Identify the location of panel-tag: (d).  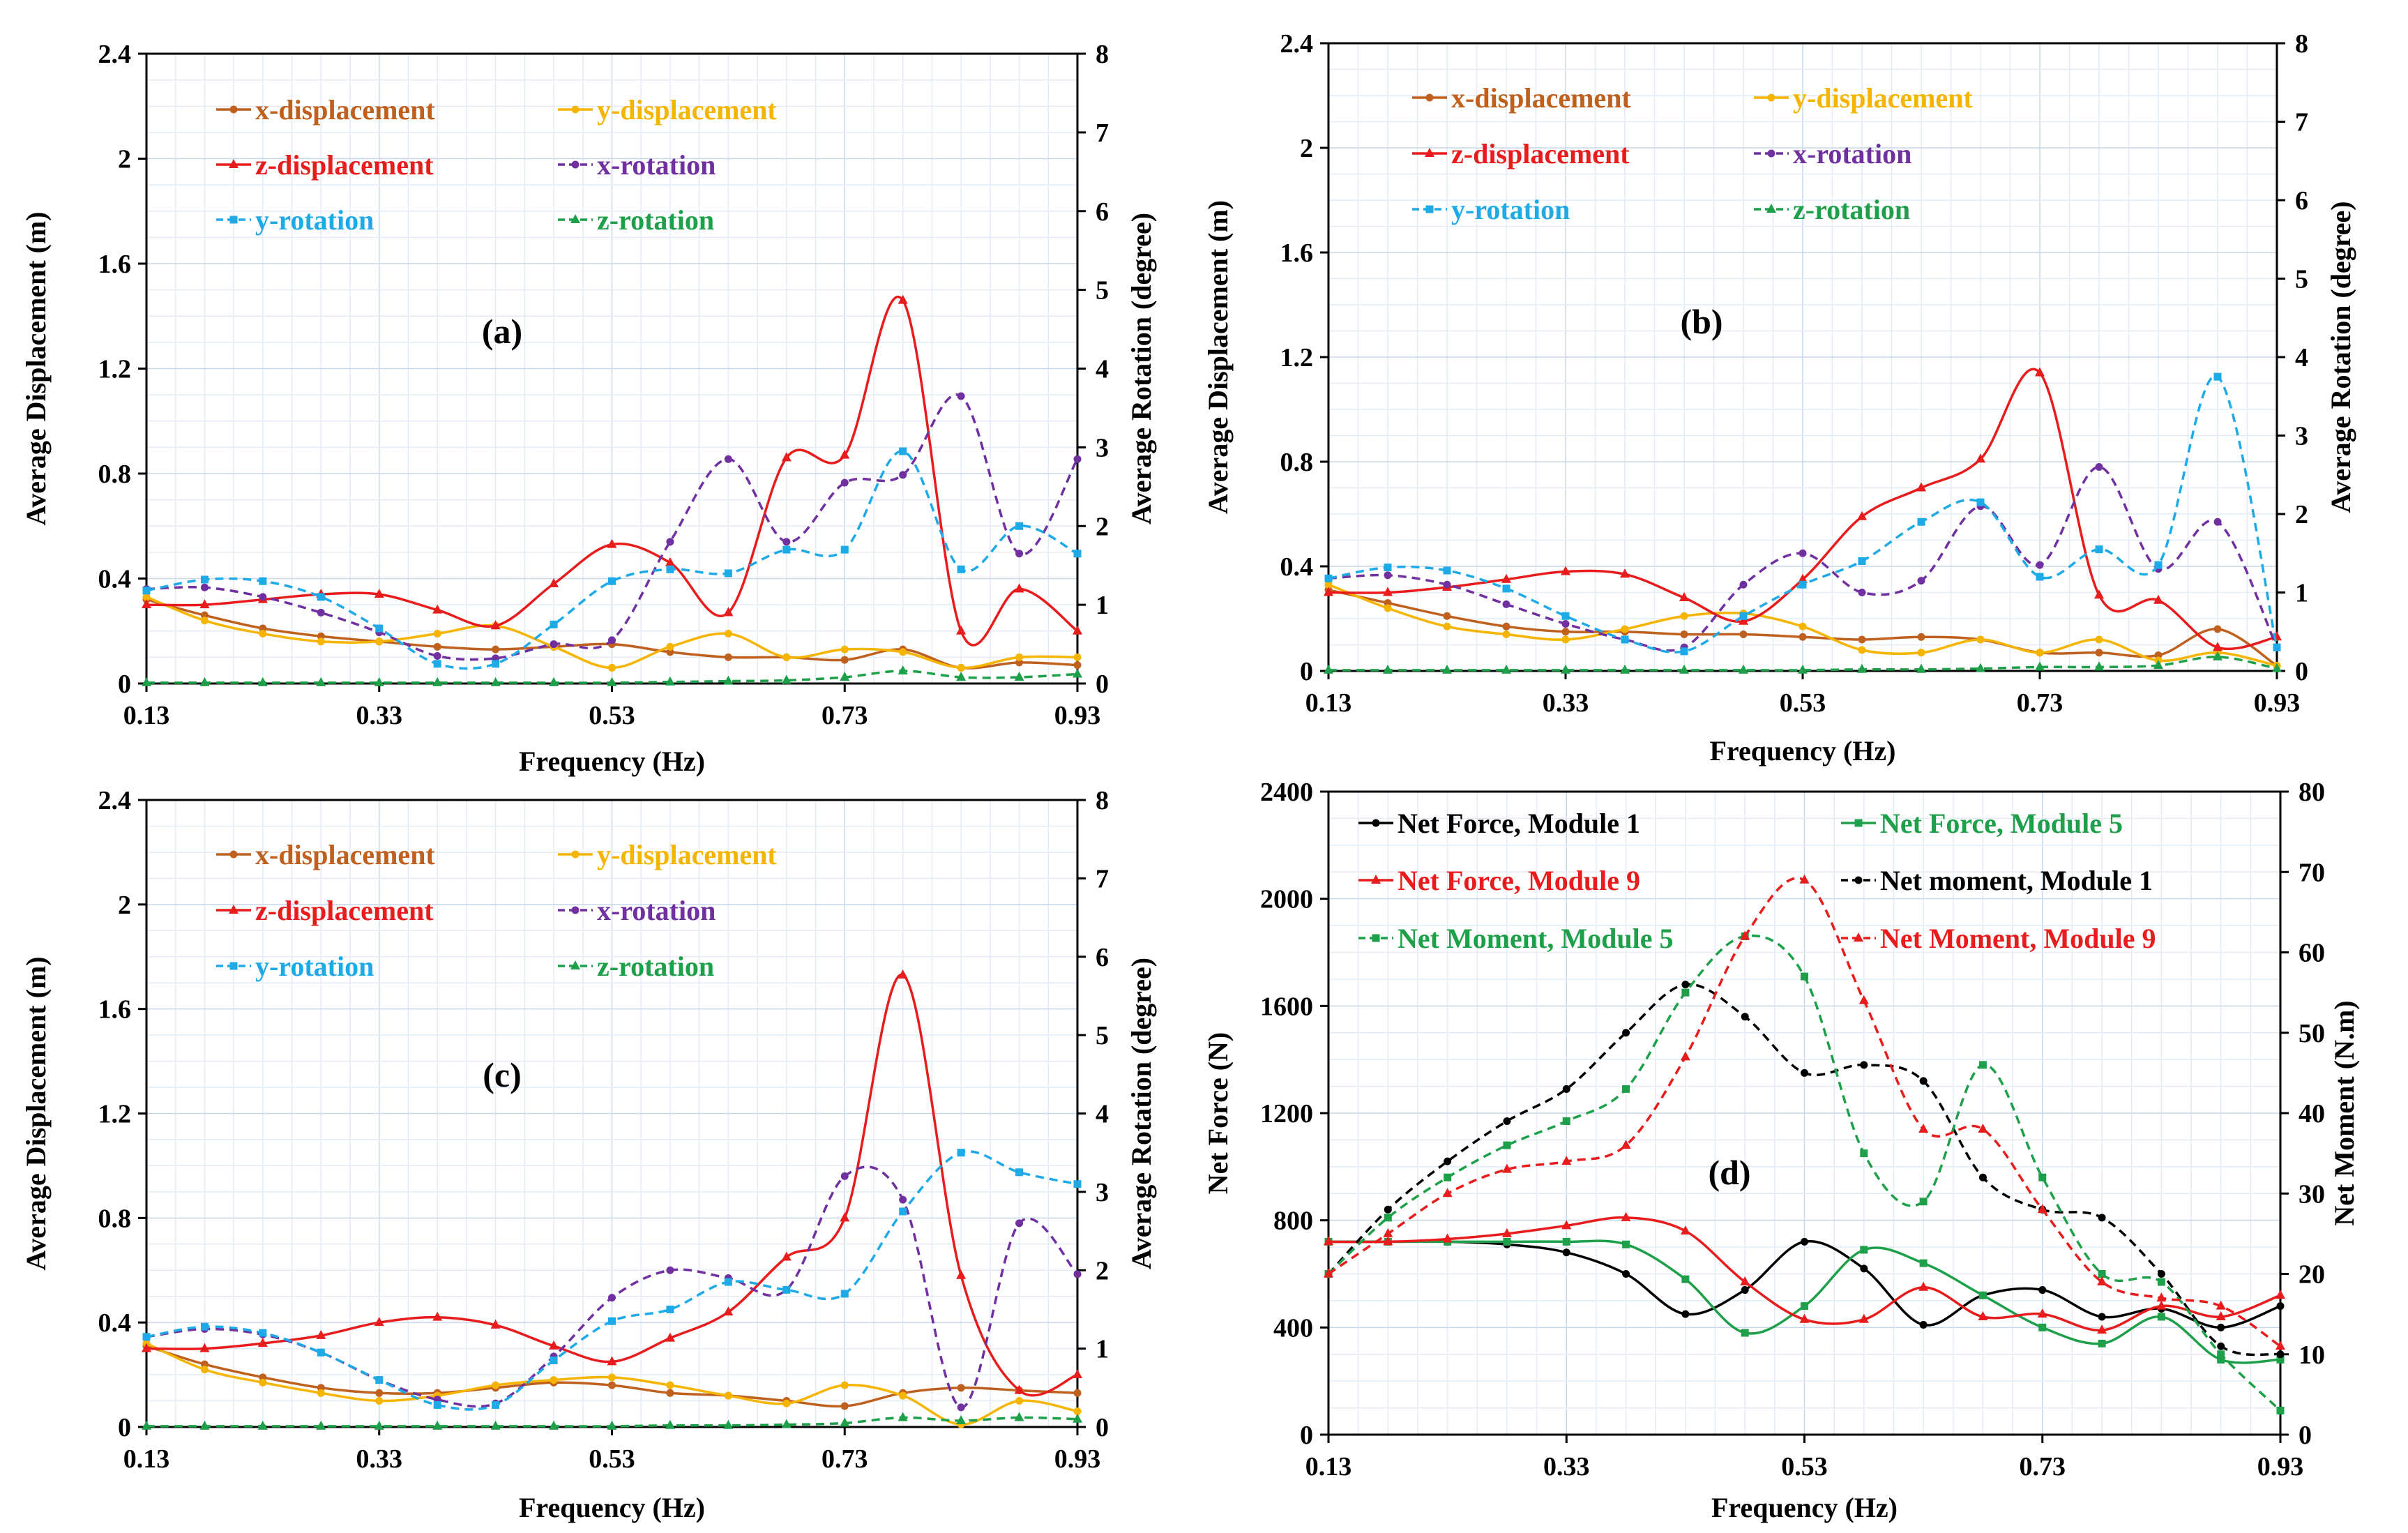
(1729, 1172).